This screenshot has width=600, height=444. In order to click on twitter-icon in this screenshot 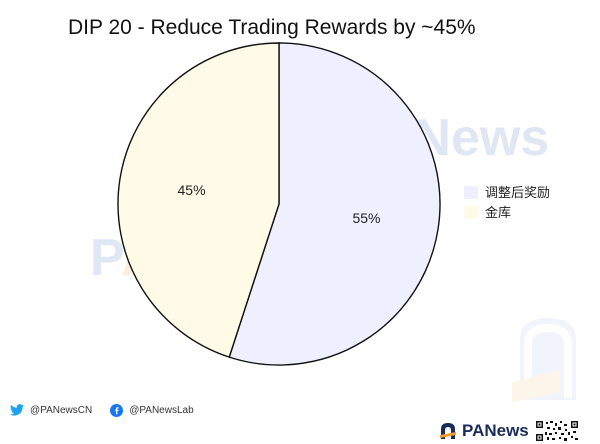, I will do `click(17, 410)`.